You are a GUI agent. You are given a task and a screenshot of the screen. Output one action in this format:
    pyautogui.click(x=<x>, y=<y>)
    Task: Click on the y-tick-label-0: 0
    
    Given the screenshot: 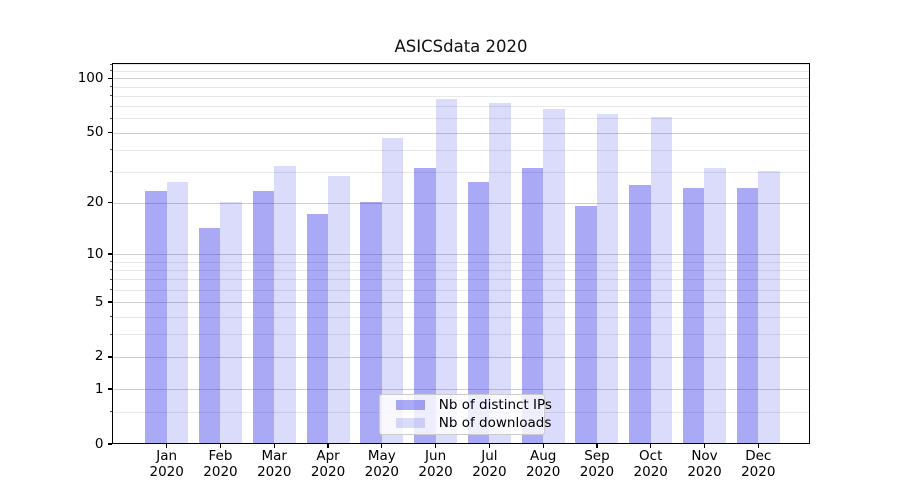 What is the action you would take?
    pyautogui.click(x=99, y=443)
    